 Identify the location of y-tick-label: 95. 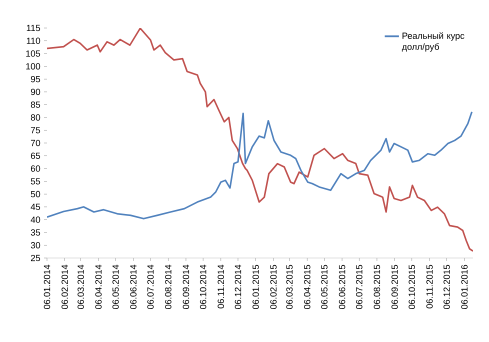
(35, 79).